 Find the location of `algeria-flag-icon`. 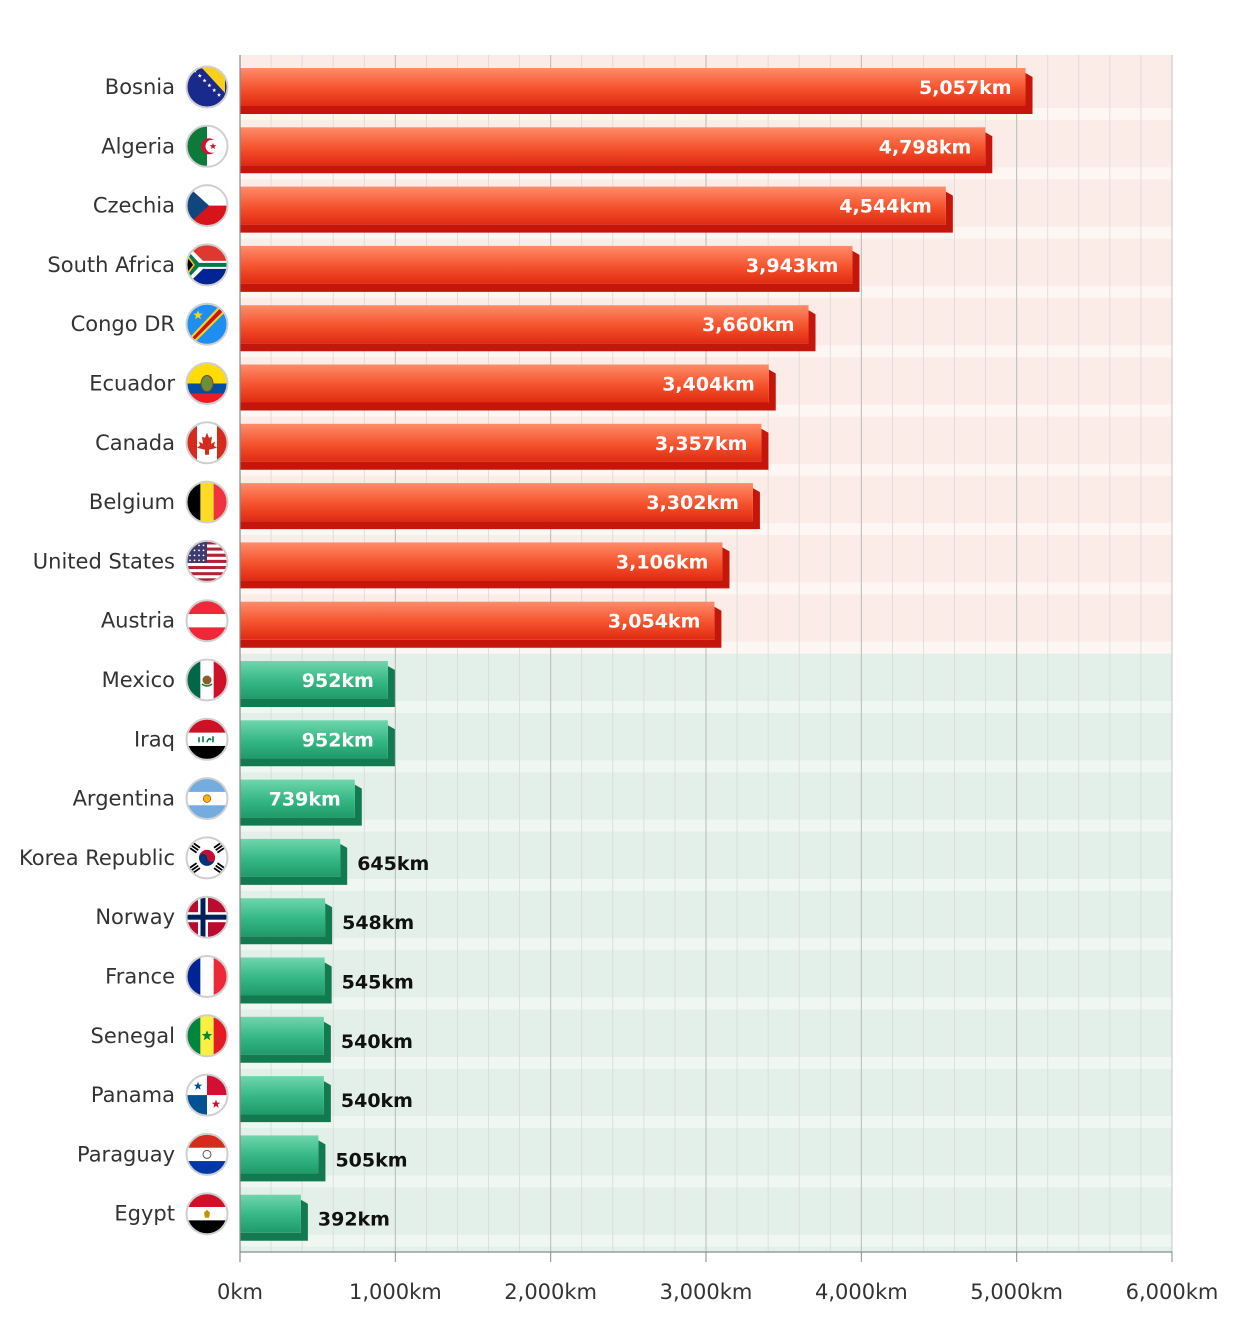

algeria-flag-icon is located at coordinates (207, 146).